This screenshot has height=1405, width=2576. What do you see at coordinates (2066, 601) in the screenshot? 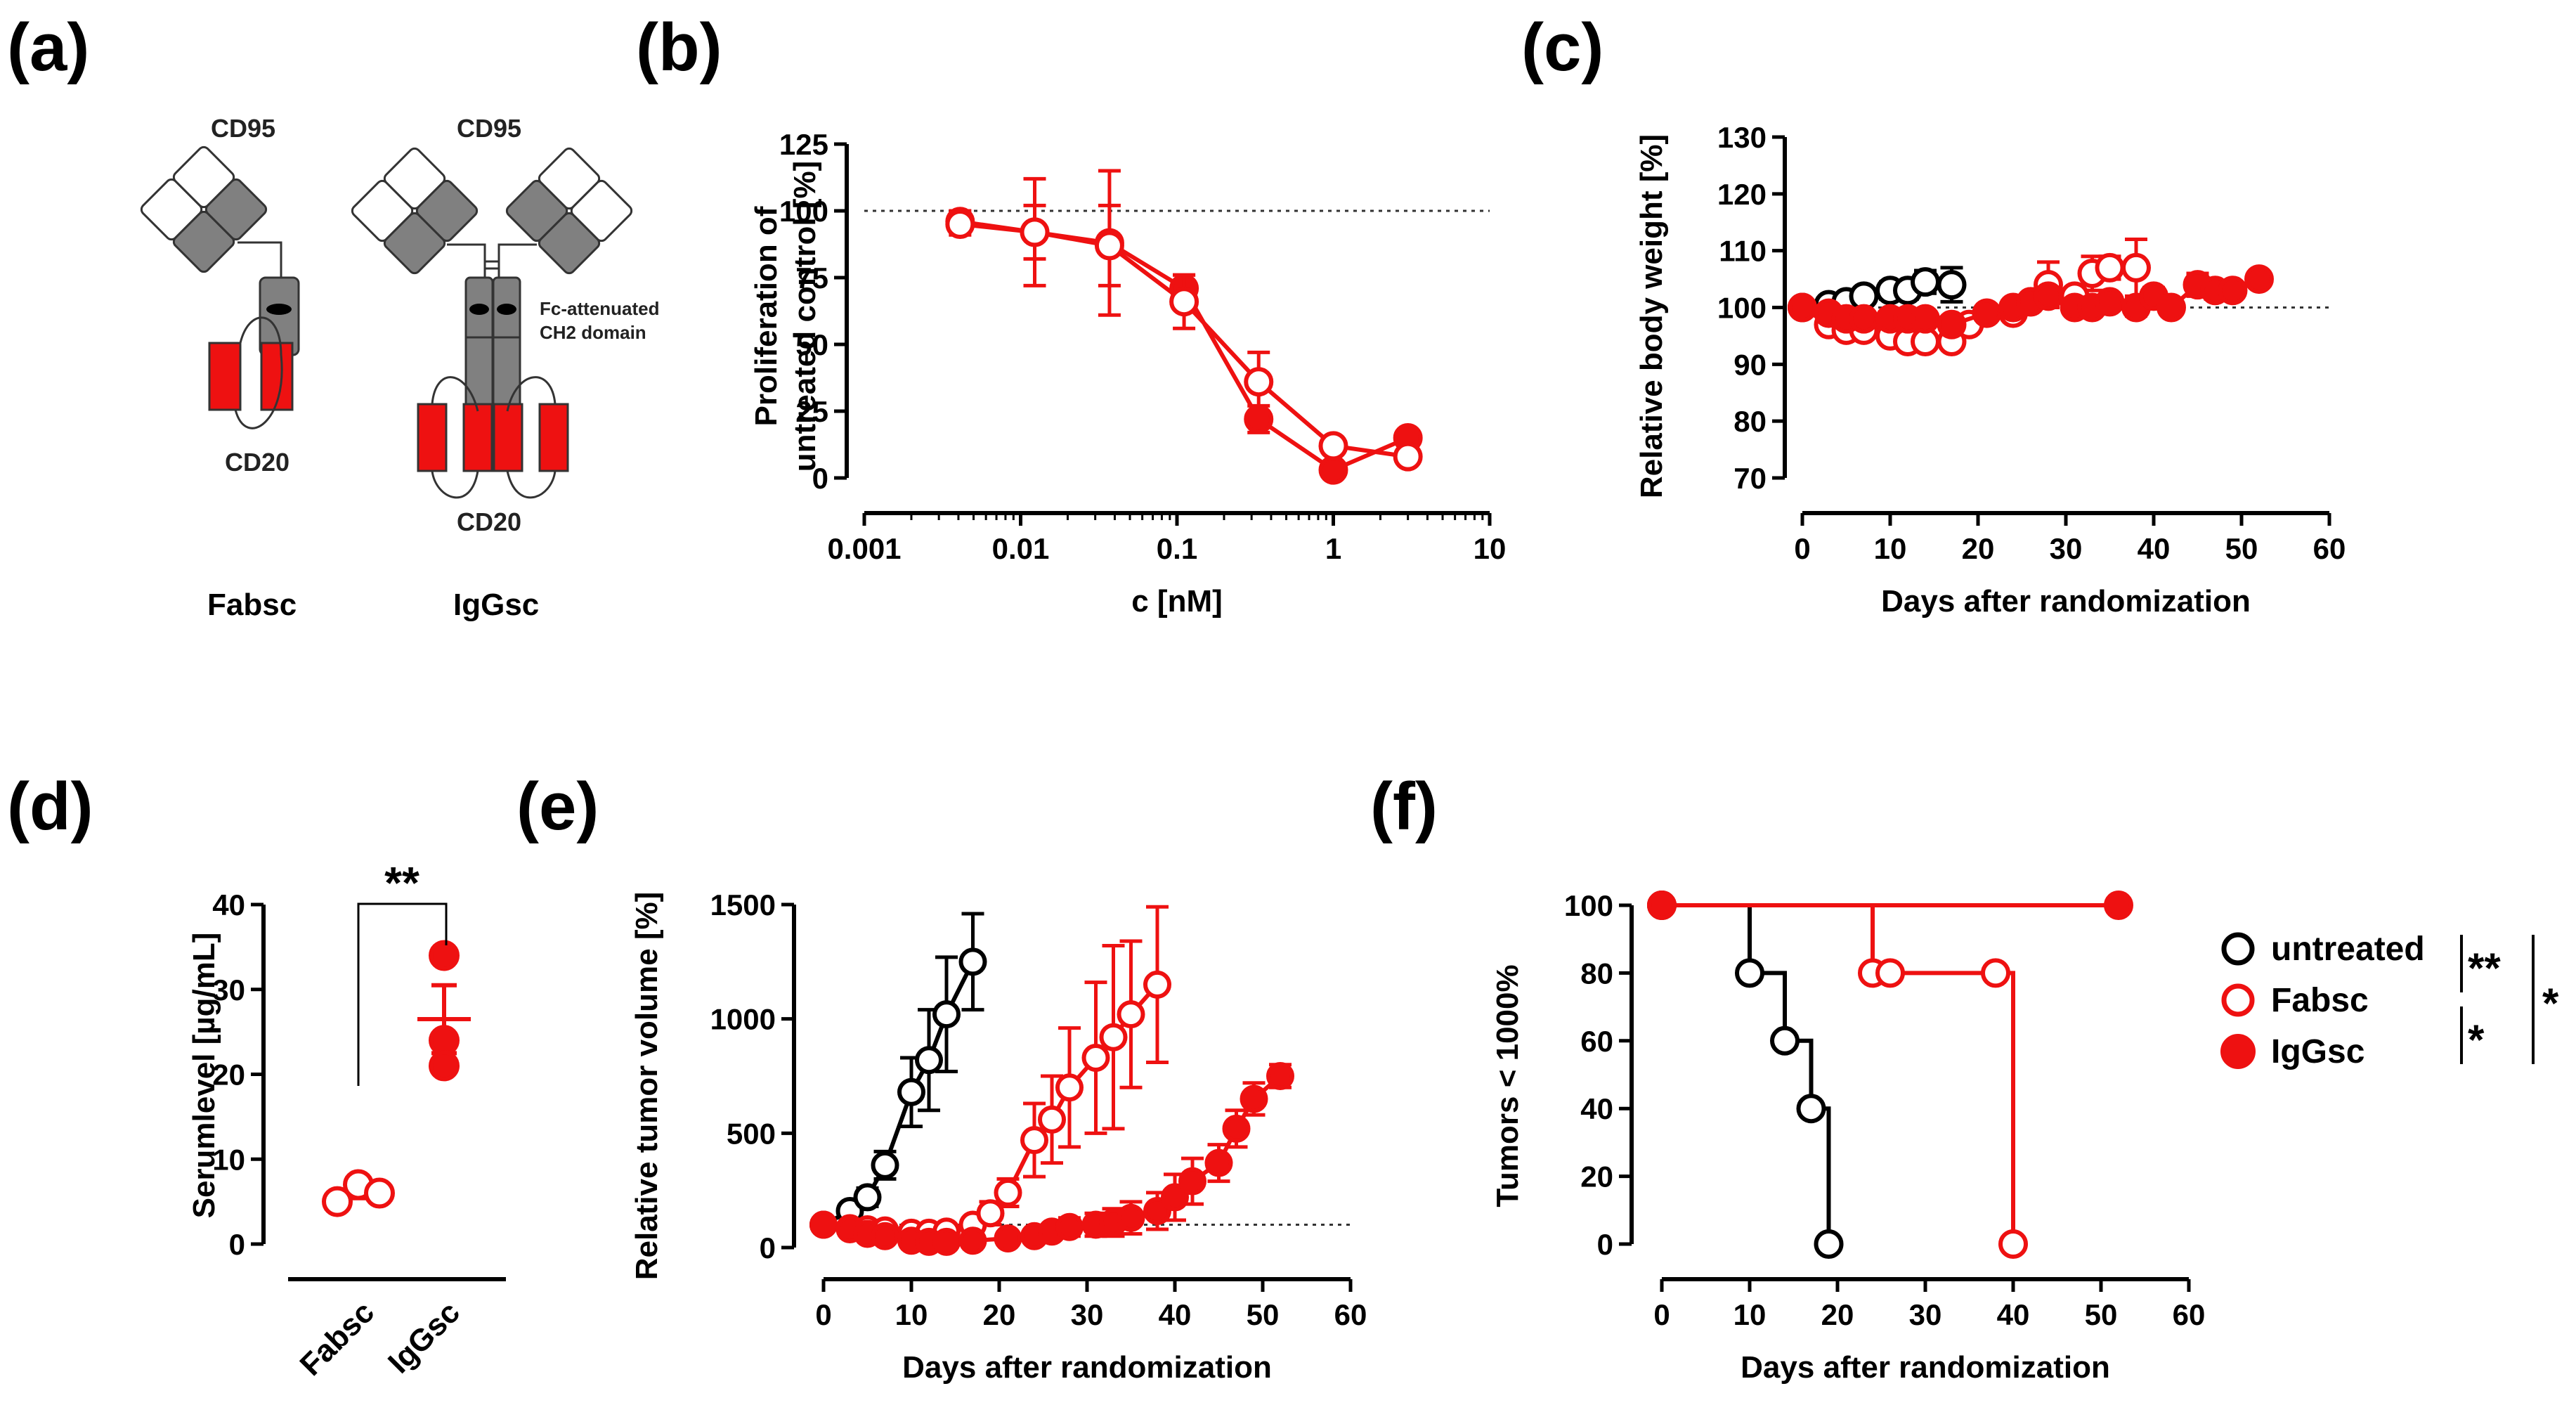
I see `panel-c-x-label: Days after randomization` at bounding box center [2066, 601].